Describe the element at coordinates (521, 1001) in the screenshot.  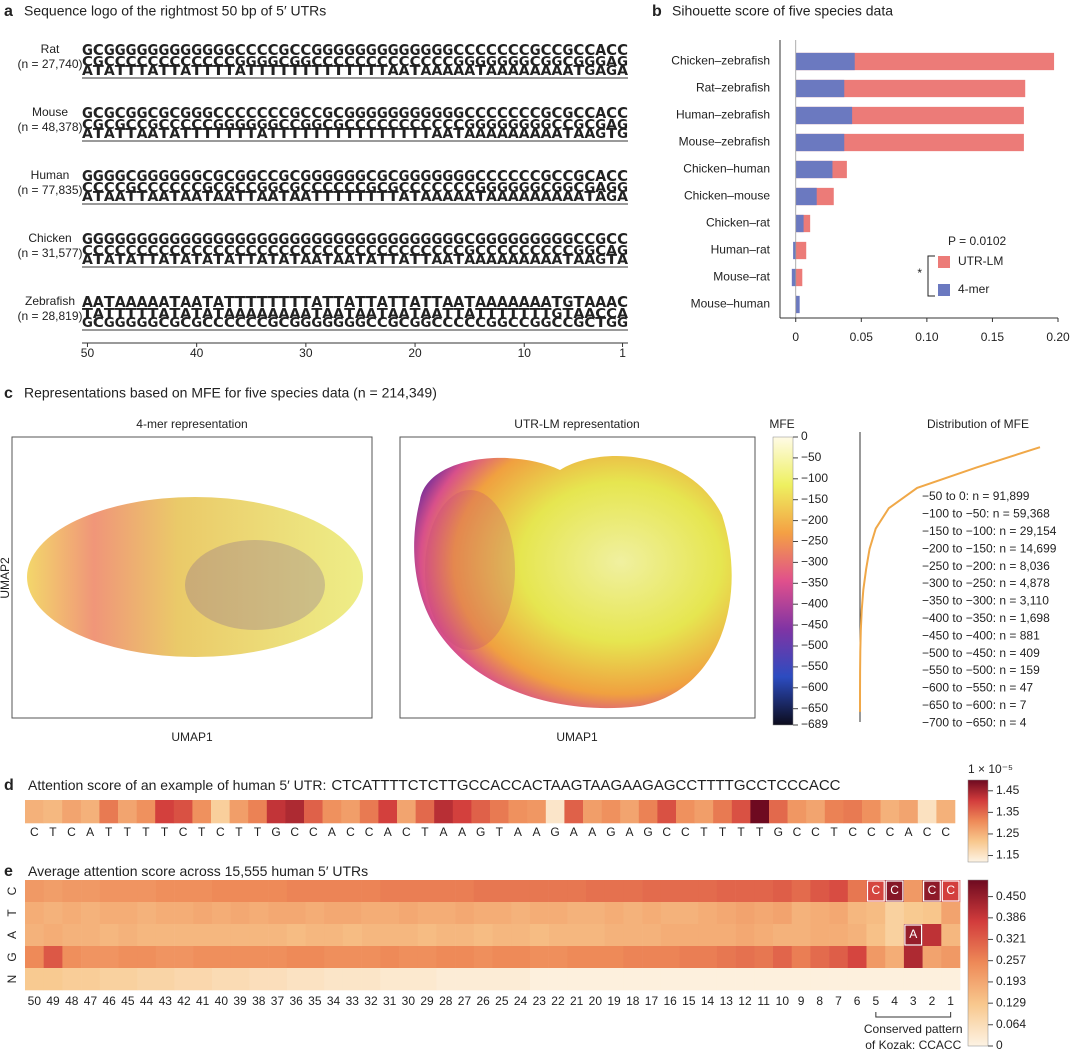
I see `x-tick-label: 24` at that location.